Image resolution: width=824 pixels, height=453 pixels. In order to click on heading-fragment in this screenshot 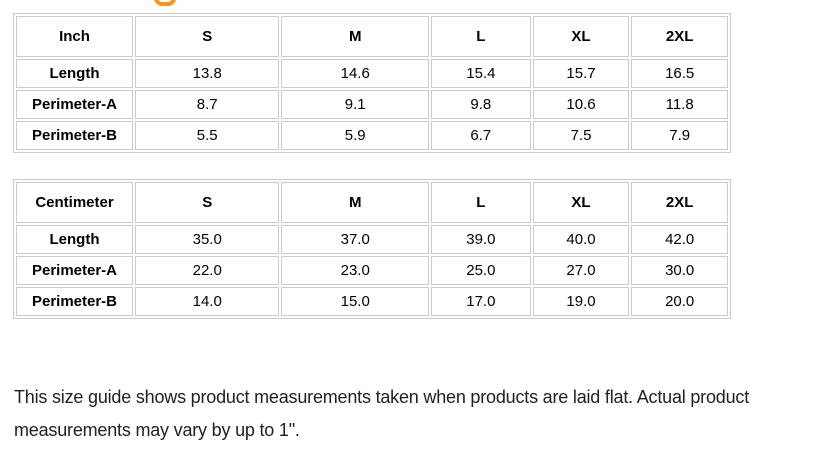, I will do `click(166, 3)`.